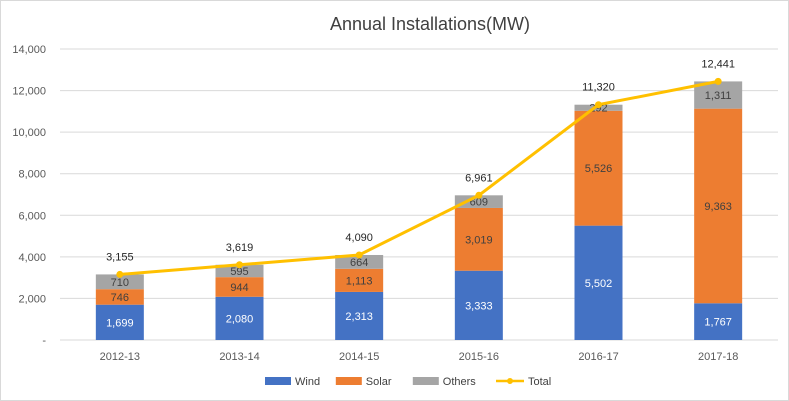 The width and height of the screenshot is (789, 401). I want to click on data-label-wind: 1,767, so click(718, 323).